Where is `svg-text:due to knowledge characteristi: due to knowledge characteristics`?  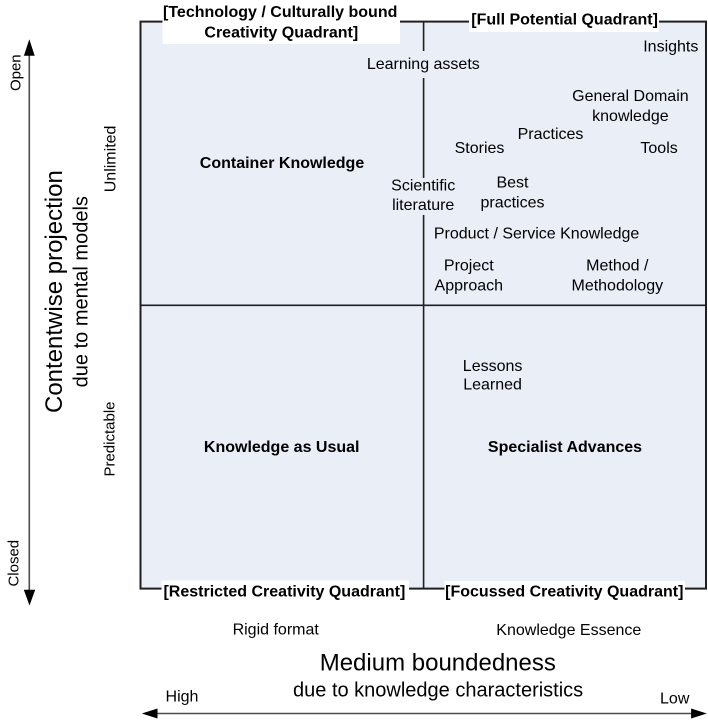 svg-text:due to knowledge characteristi: due to knowledge characteristics is located at coordinates (438, 690).